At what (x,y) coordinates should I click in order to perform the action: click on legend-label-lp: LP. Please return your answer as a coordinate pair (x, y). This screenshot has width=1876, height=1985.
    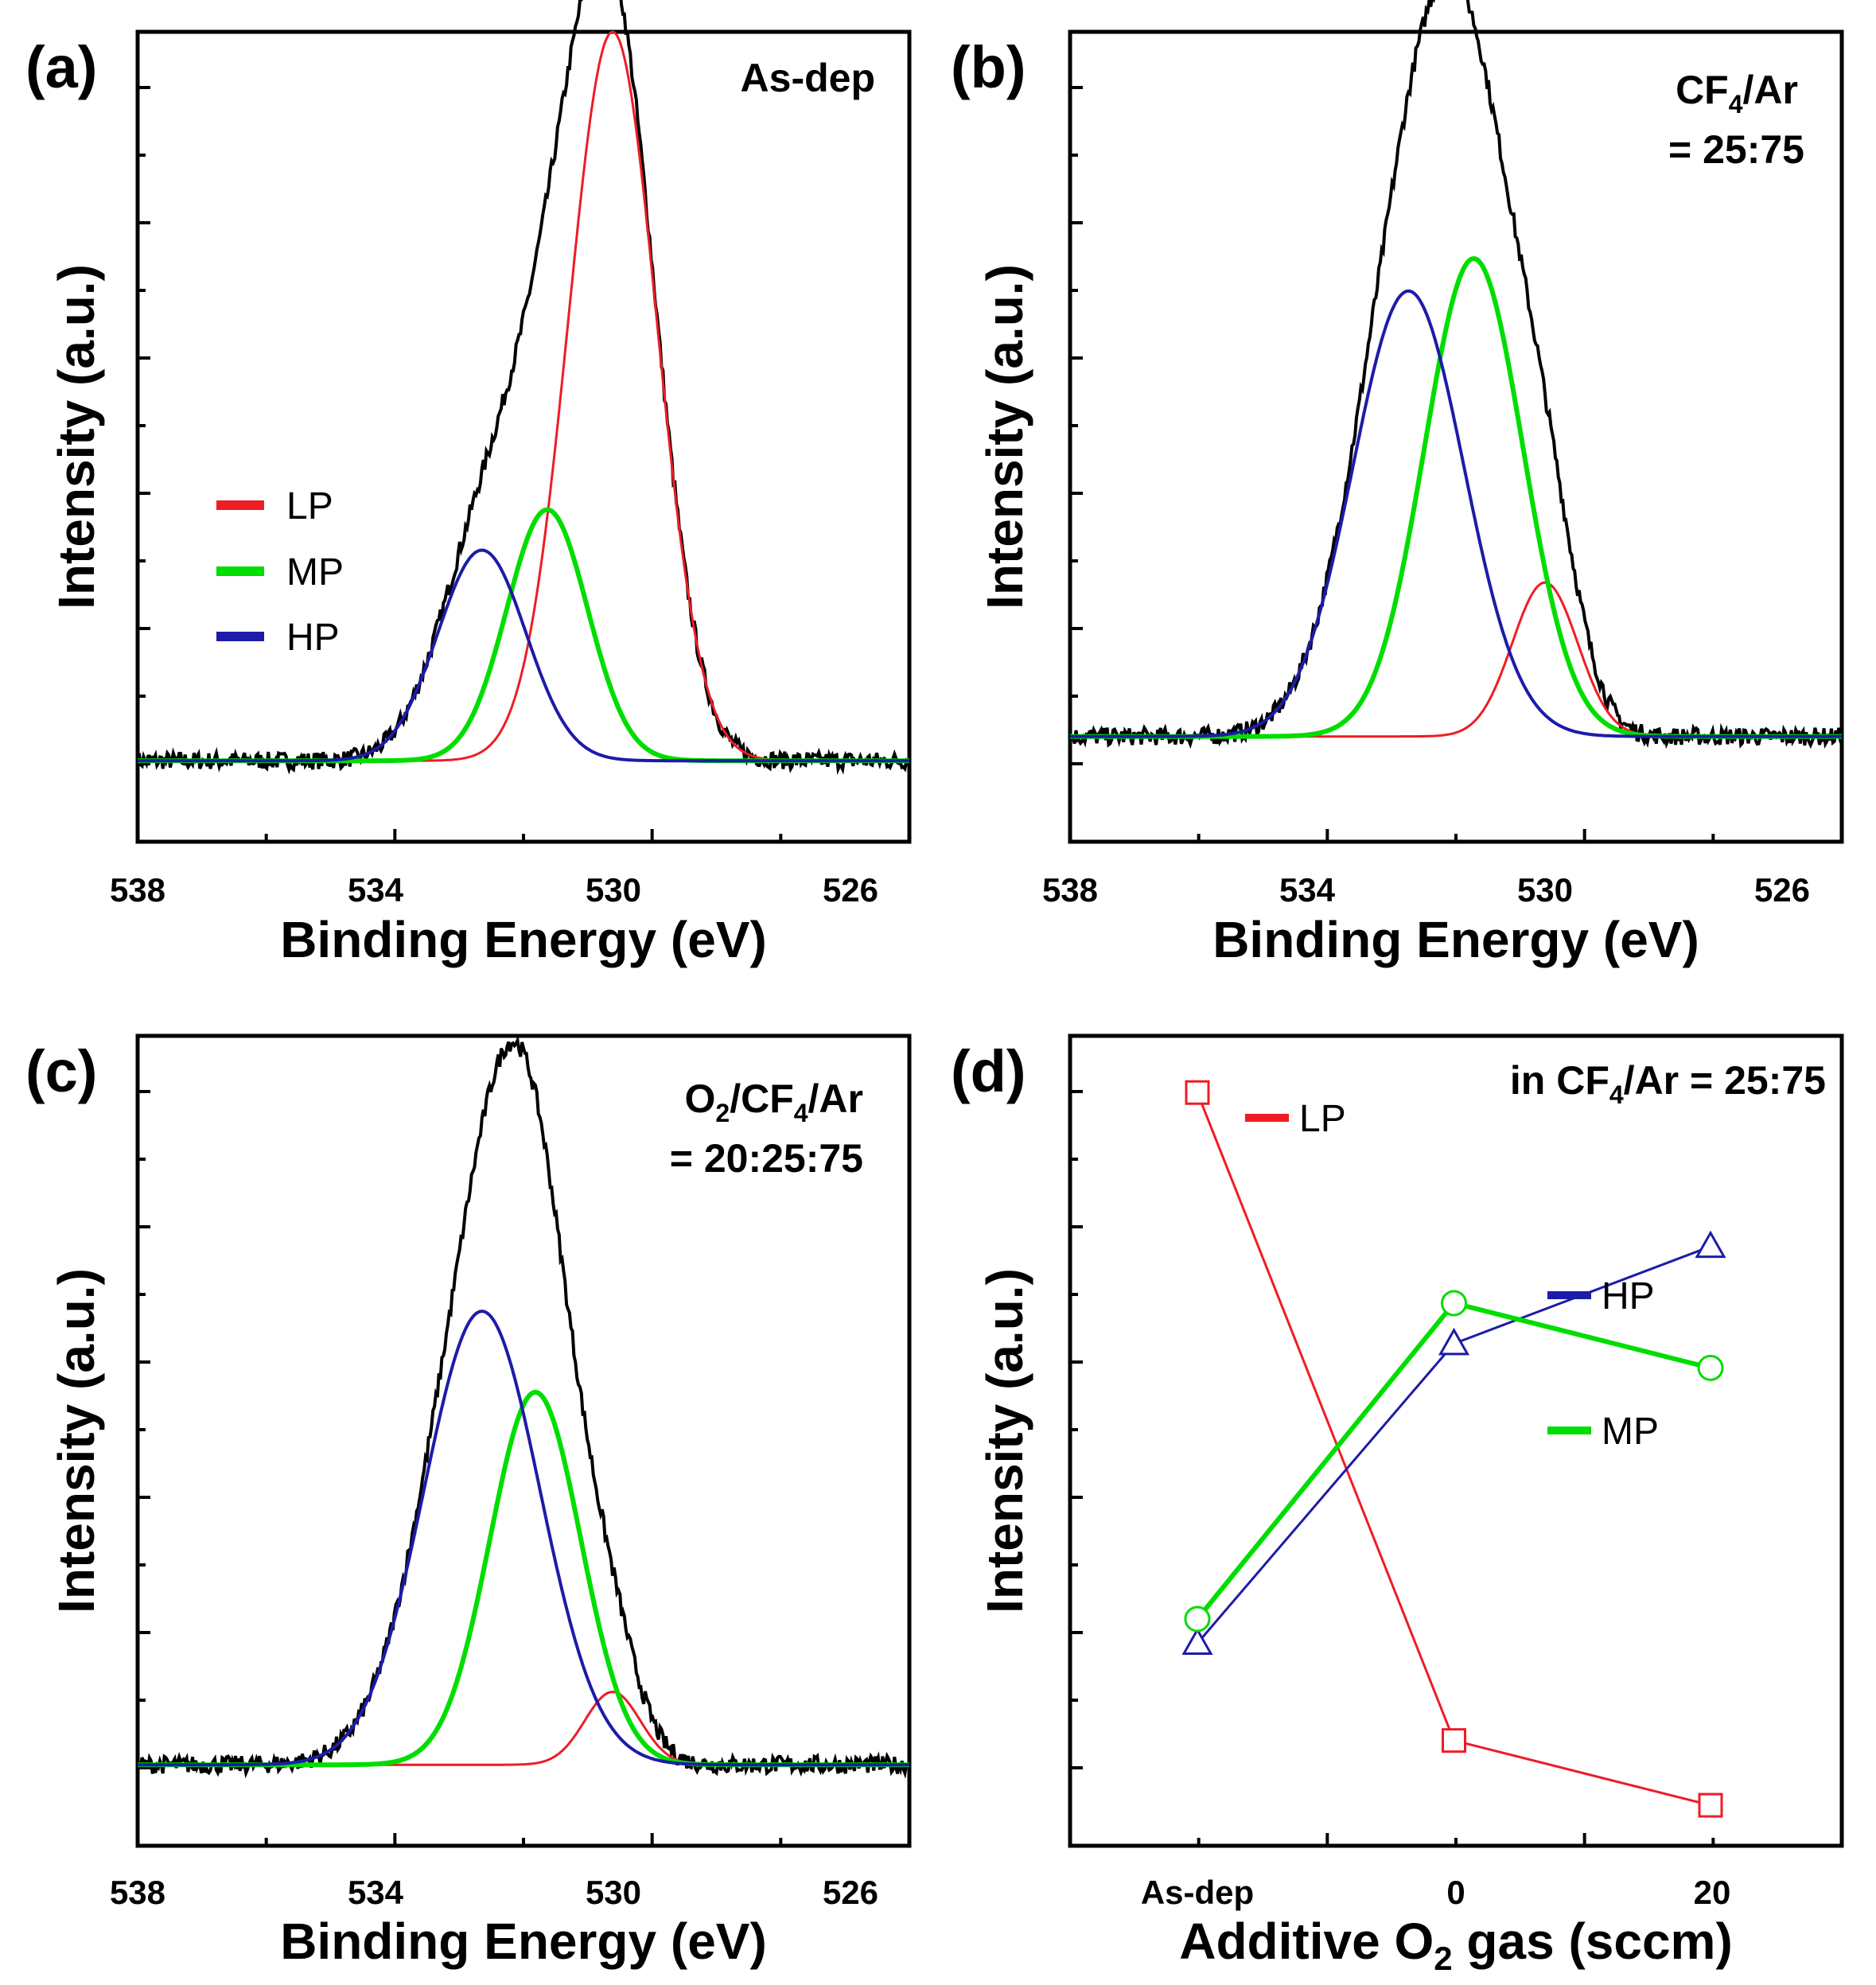
    Looking at the image, I should click on (309, 506).